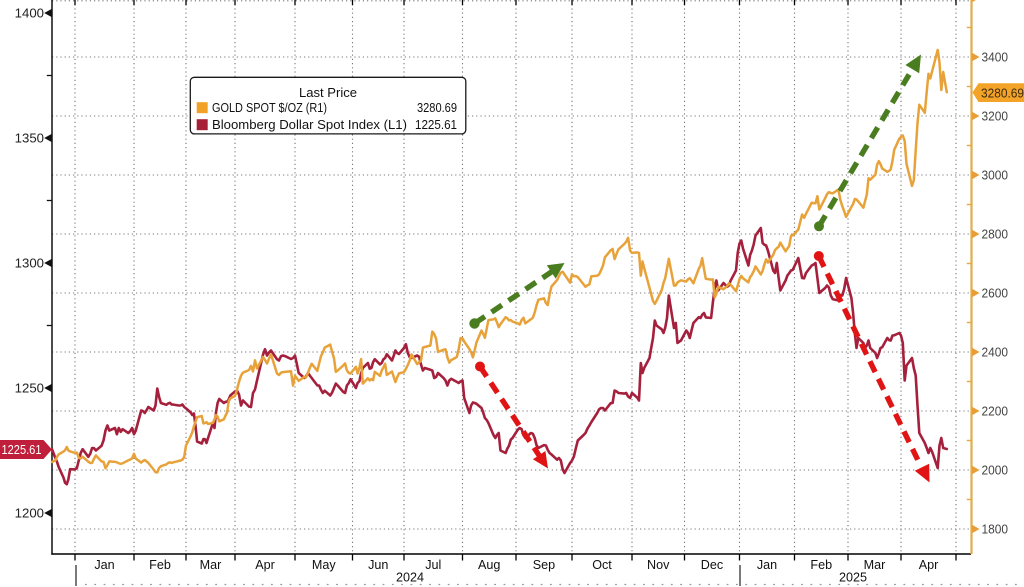 This screenshot has height=587, width=1024. I want to click on svg-text: 2024, so click(410, 578).